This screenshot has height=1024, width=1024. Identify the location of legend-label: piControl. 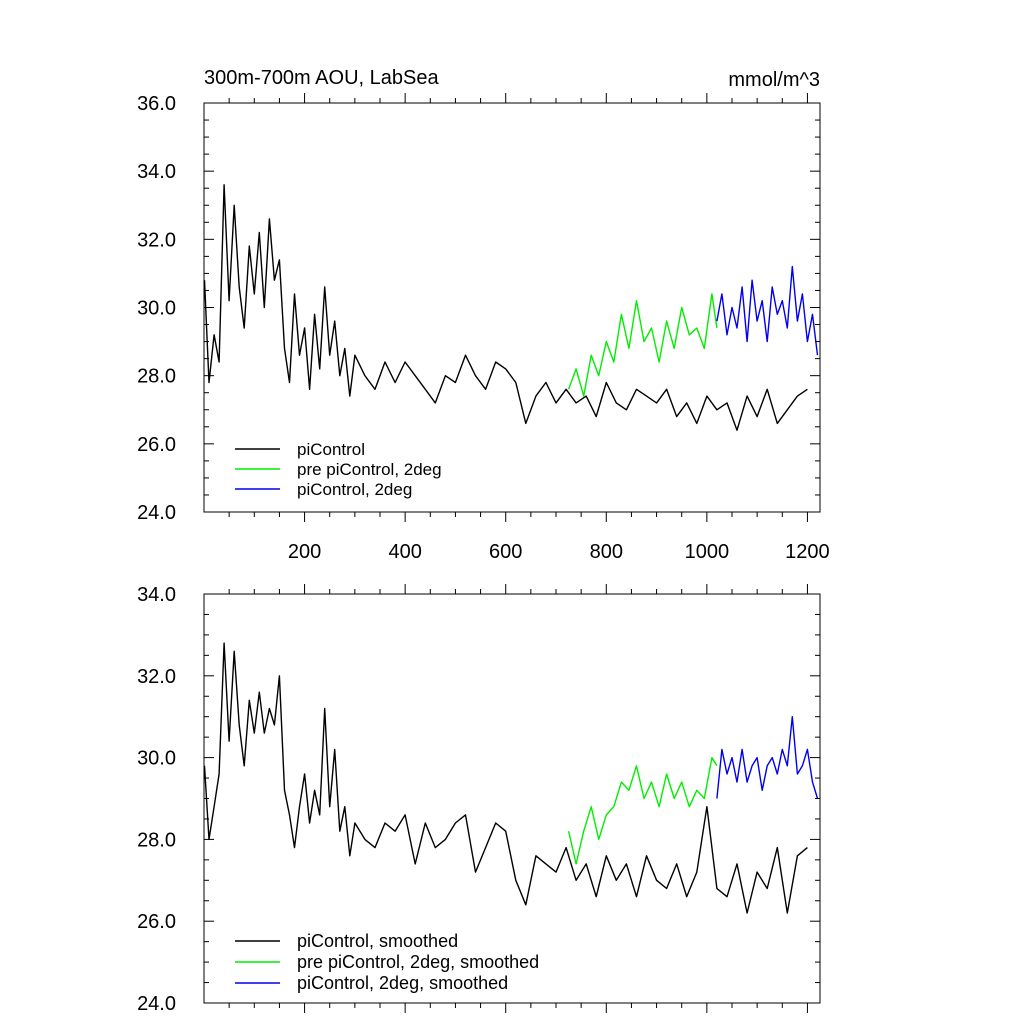
(331, 449).